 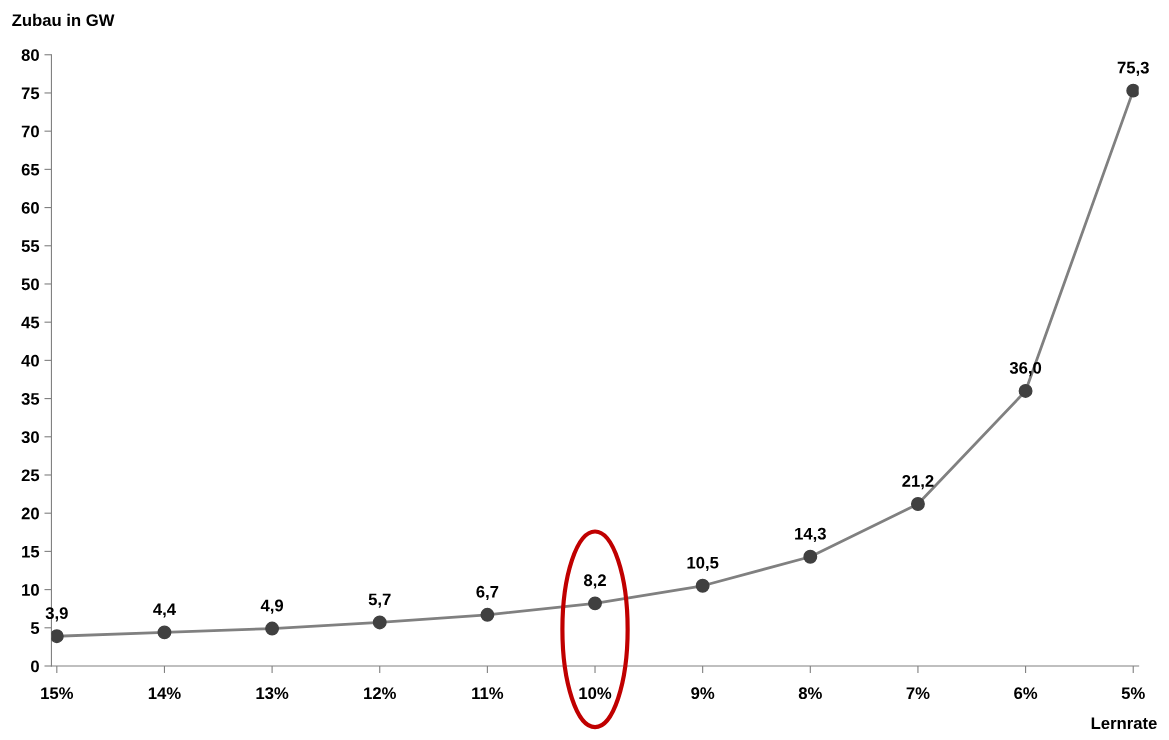 What do you see at coordinates (30, 398) in the screenshot?
I see `y-tick-label: 35` at bounding box center [30, 398].